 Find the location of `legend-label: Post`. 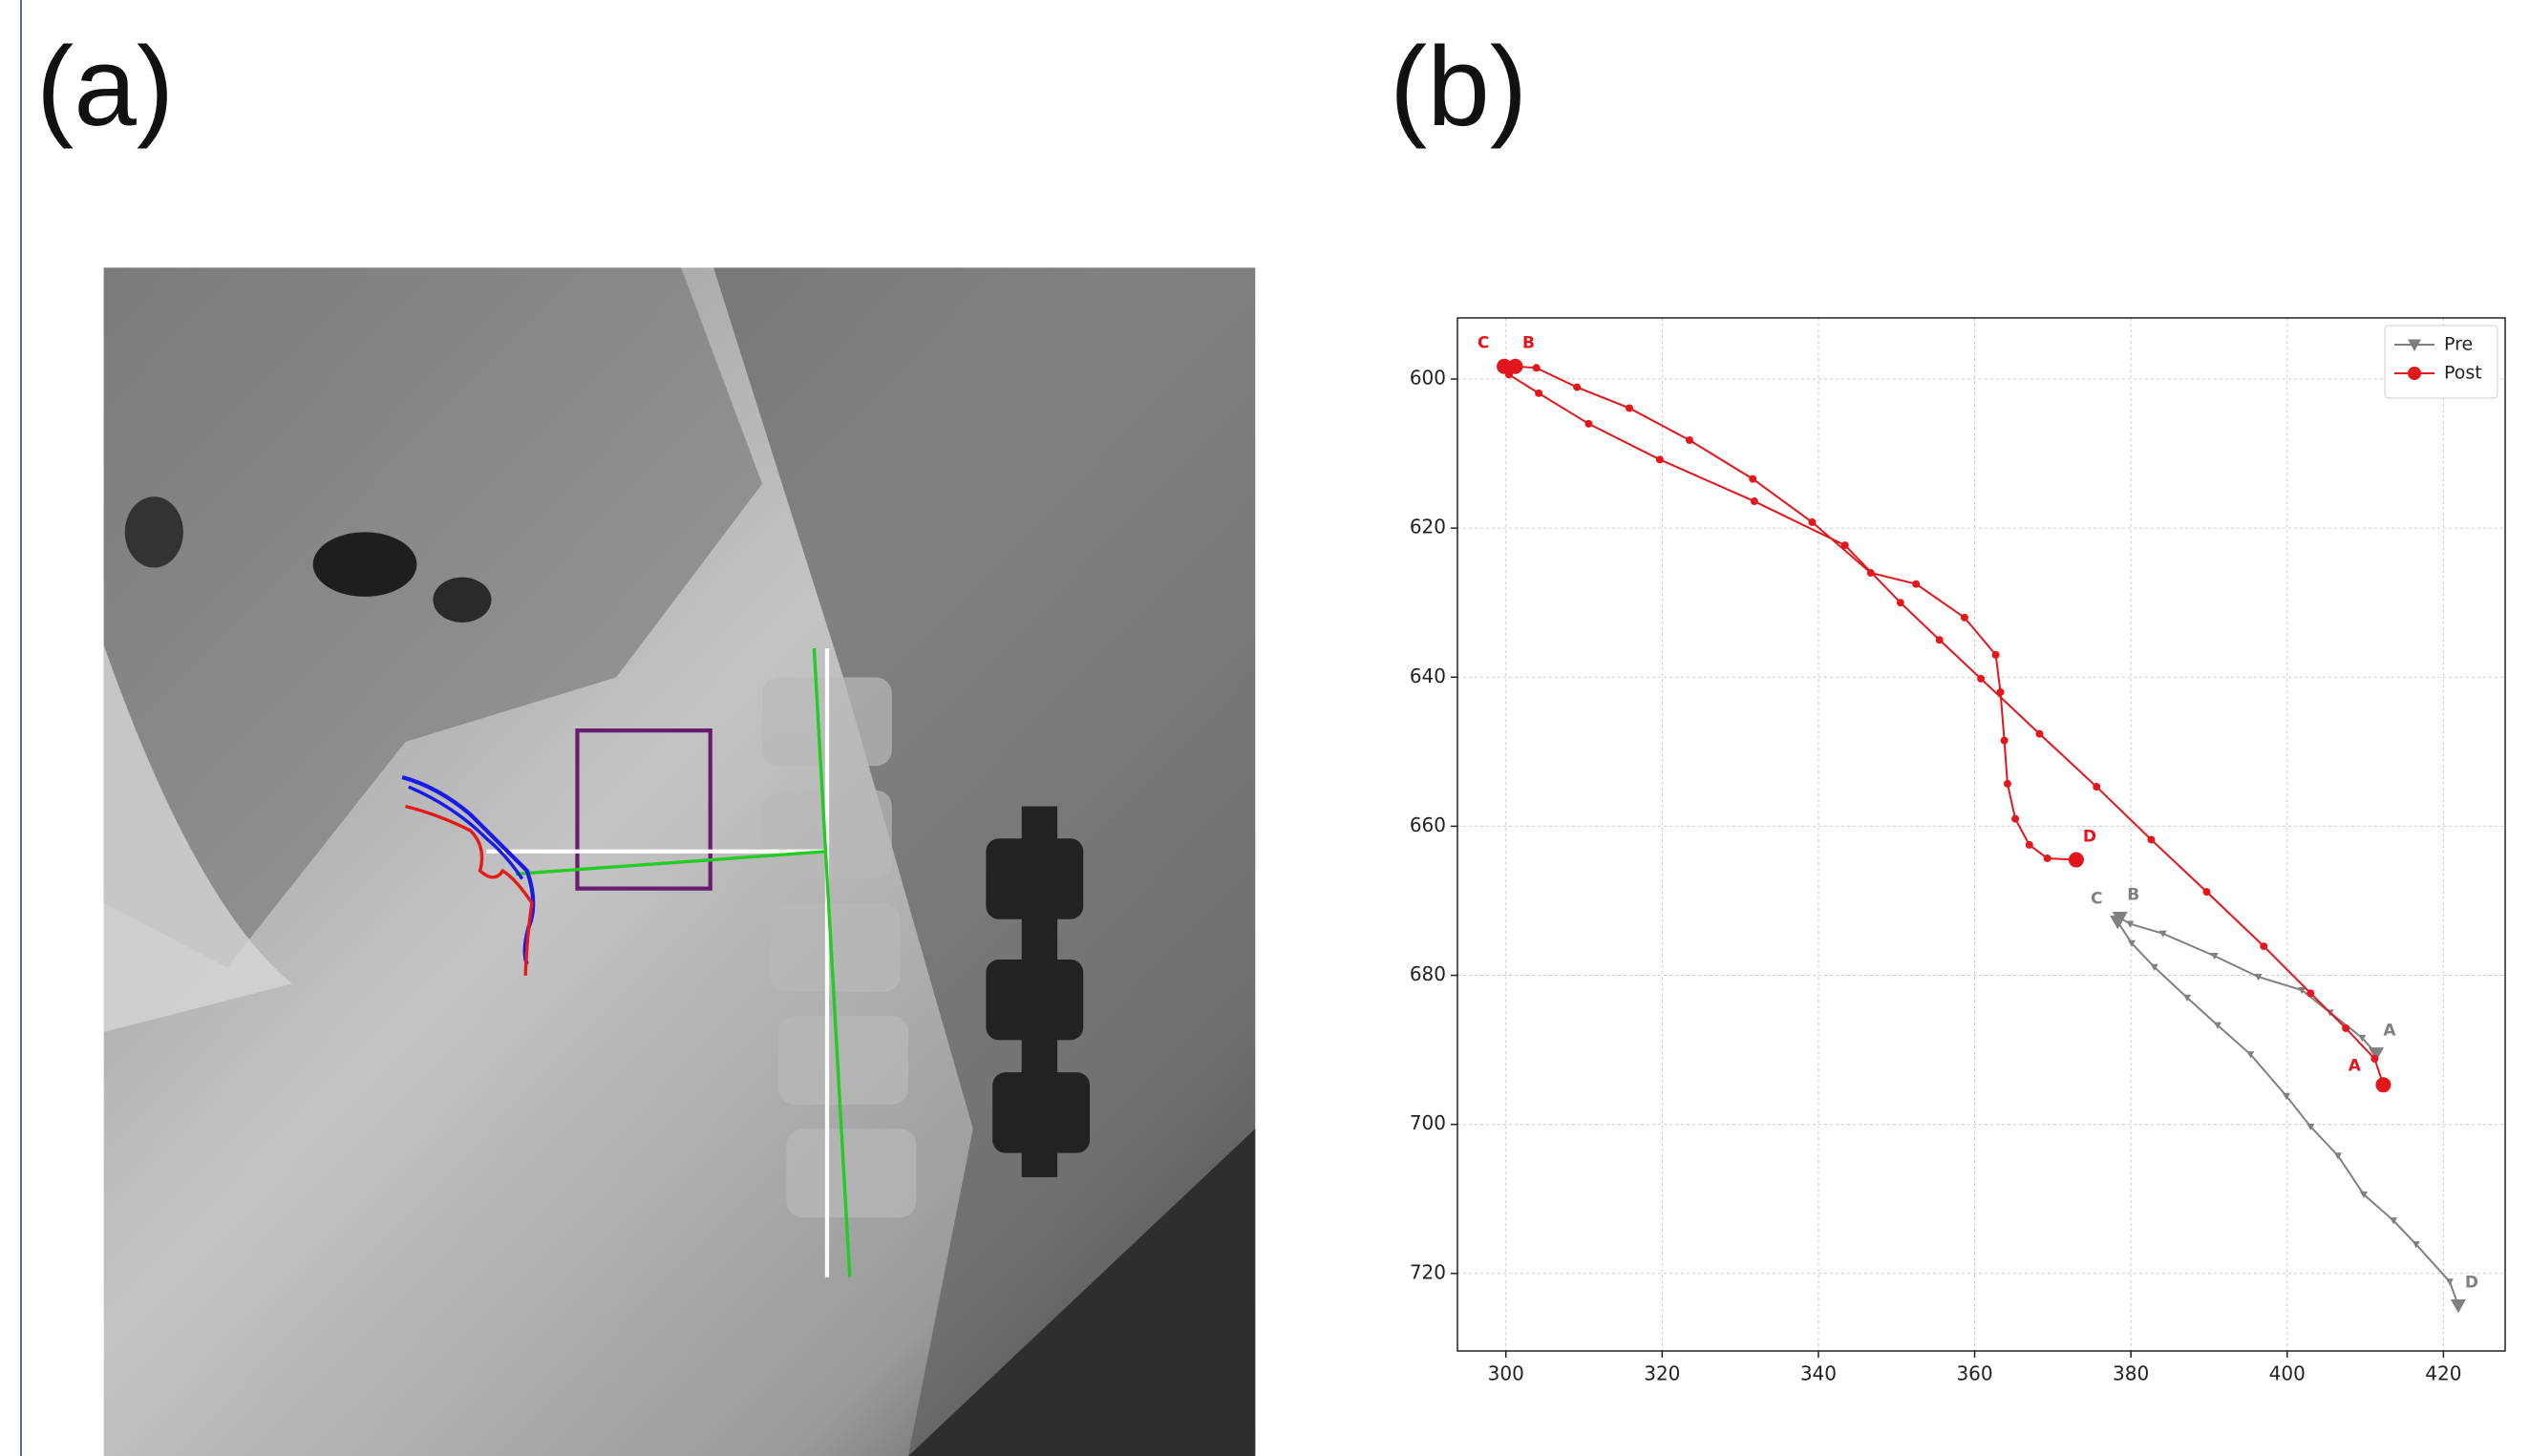

legend-label: Post is located at coordinates (2463, 374).